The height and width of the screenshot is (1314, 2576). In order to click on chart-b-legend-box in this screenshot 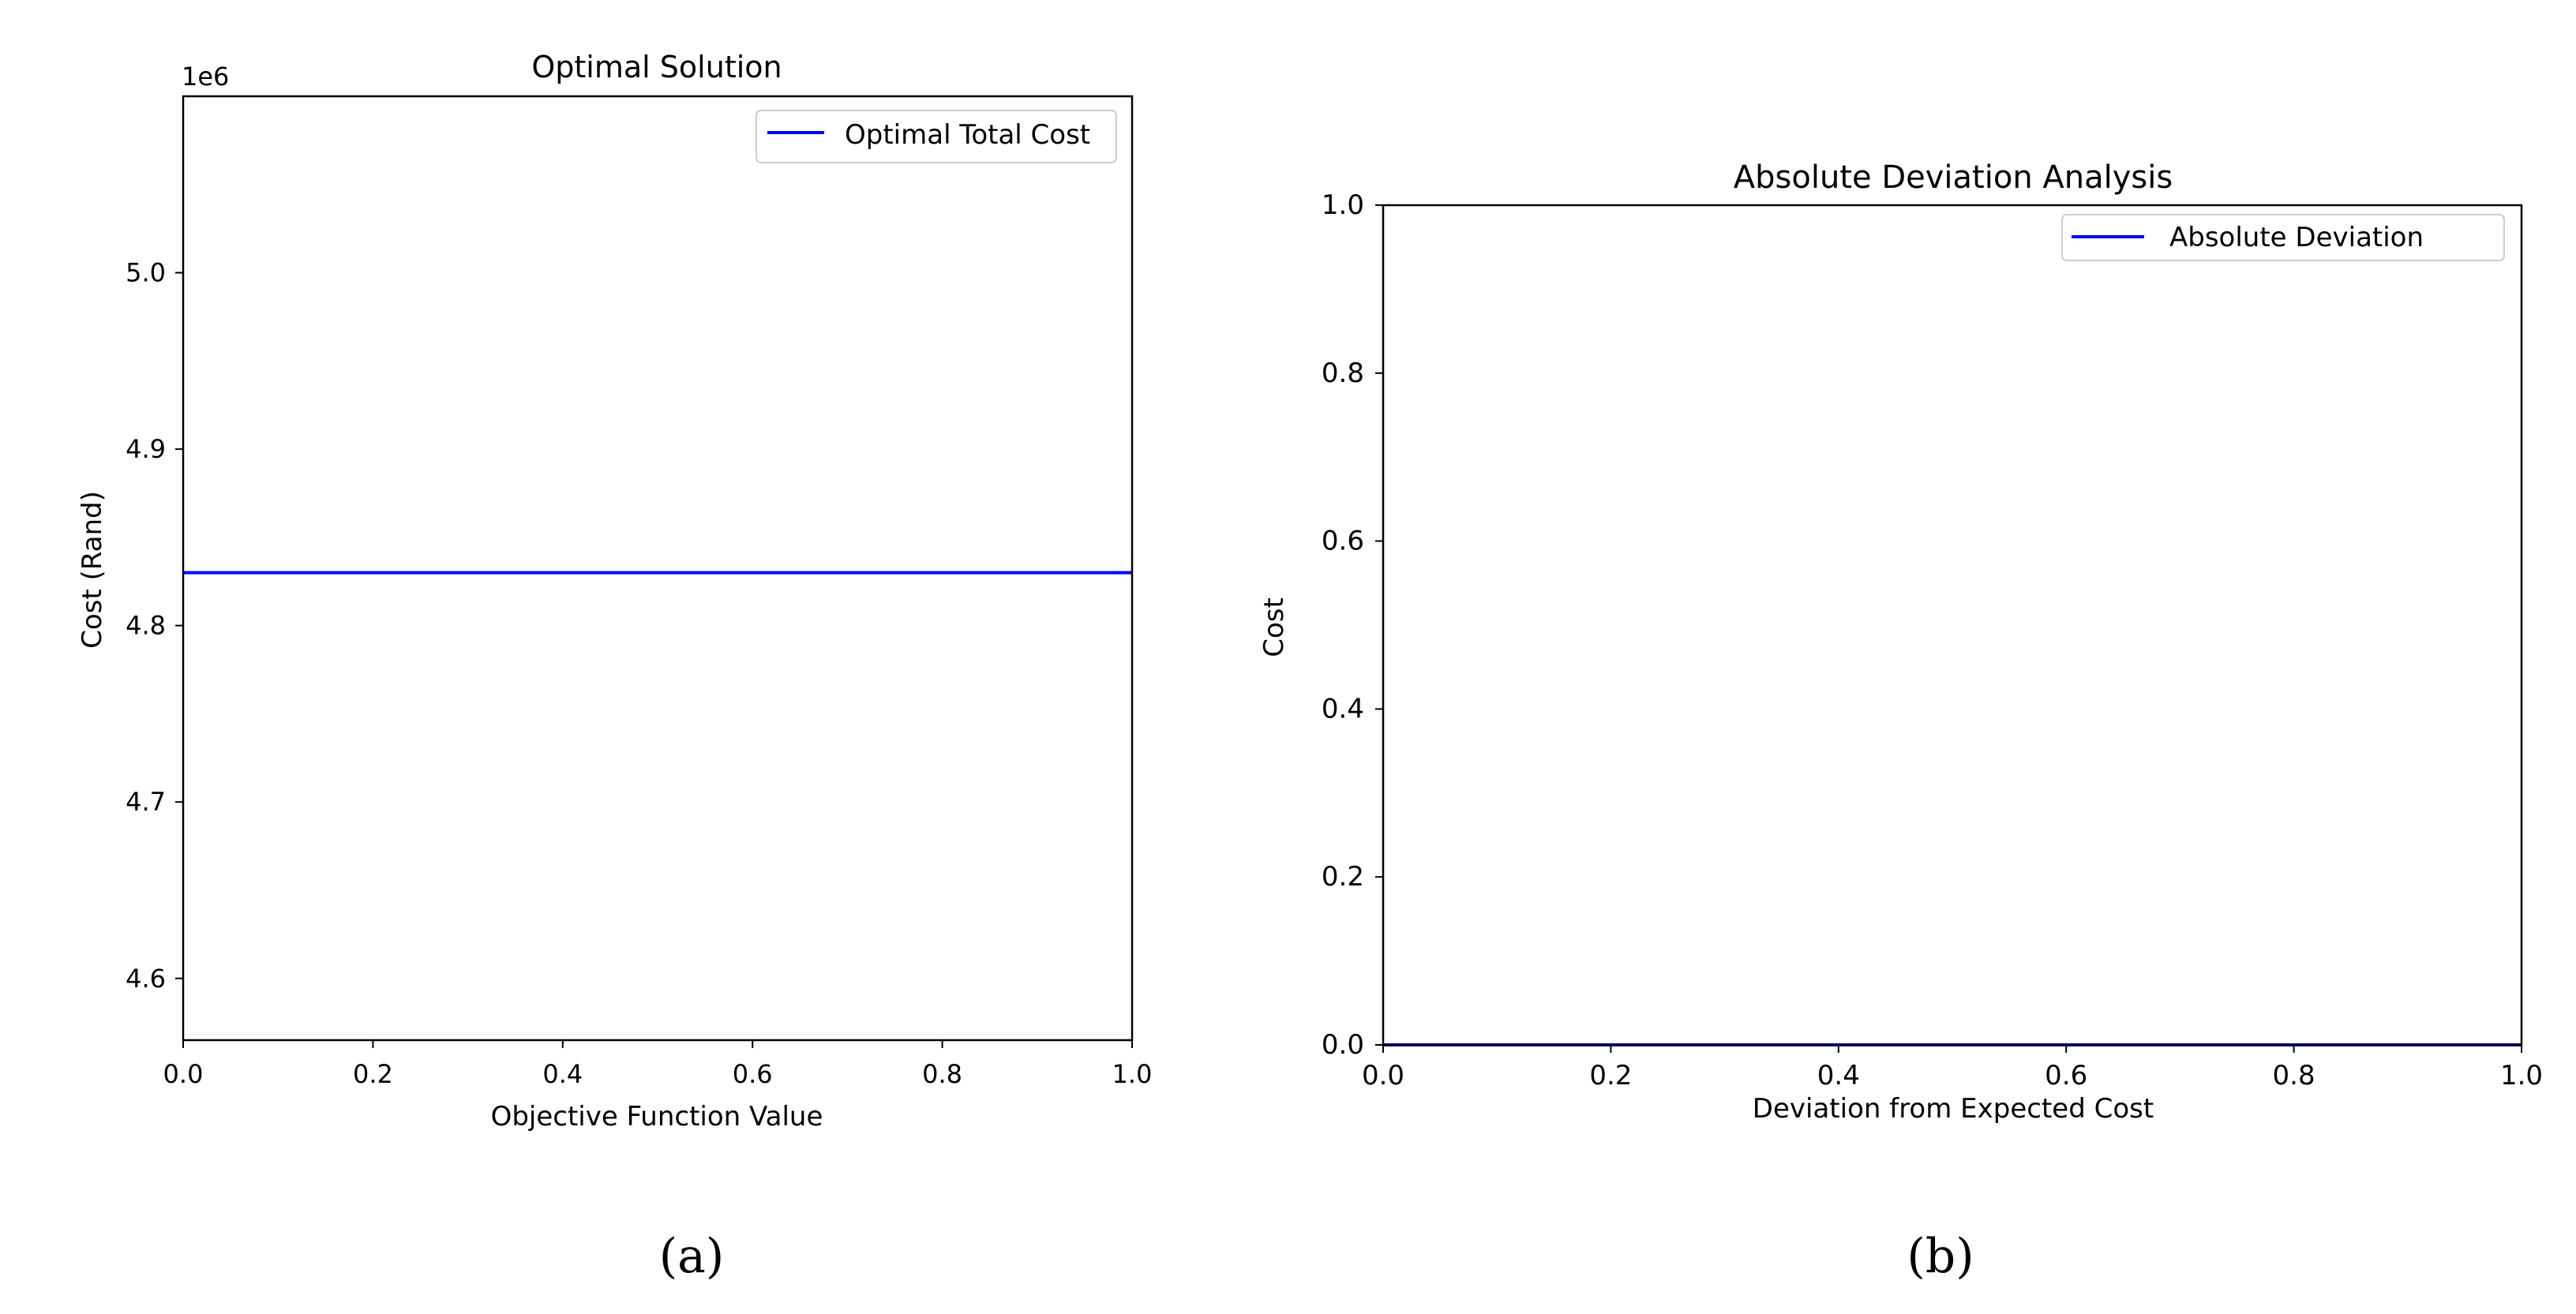, I will do `click(2283, 237)`.